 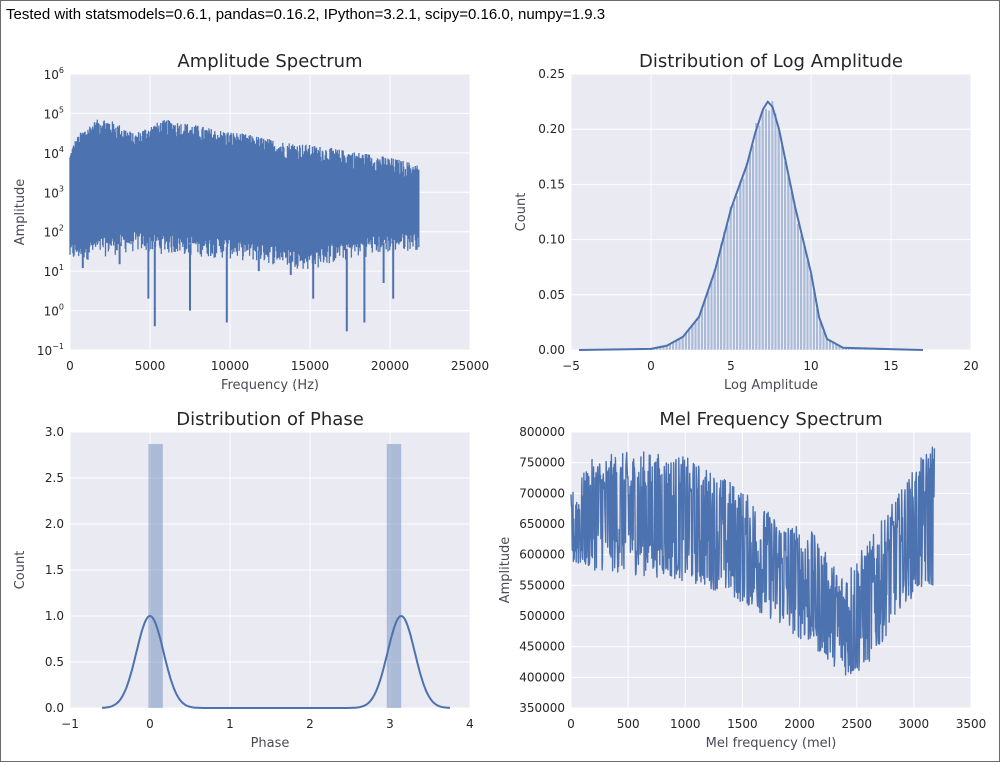 What do you see at coordinates (54, 113) in the screenshot?
I see `amplitude-ytick-6: 10⁵` at bounding box center [54, 113].